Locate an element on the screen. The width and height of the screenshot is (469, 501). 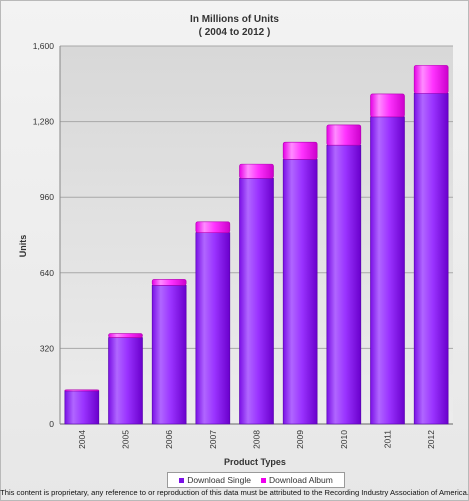
legend-item-single: Download Single is located at coordinates (215, 480).